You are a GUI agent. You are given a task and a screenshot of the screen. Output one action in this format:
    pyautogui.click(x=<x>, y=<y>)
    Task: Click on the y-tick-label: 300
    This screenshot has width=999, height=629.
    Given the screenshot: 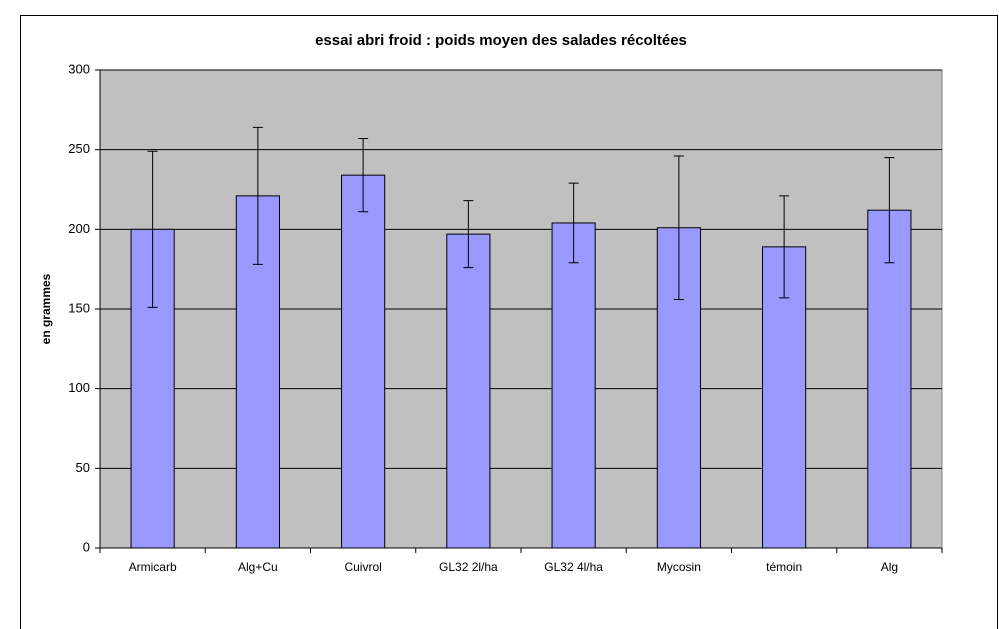 What is the action you would take?
    pyautogui.click(x=79, y=68)
    